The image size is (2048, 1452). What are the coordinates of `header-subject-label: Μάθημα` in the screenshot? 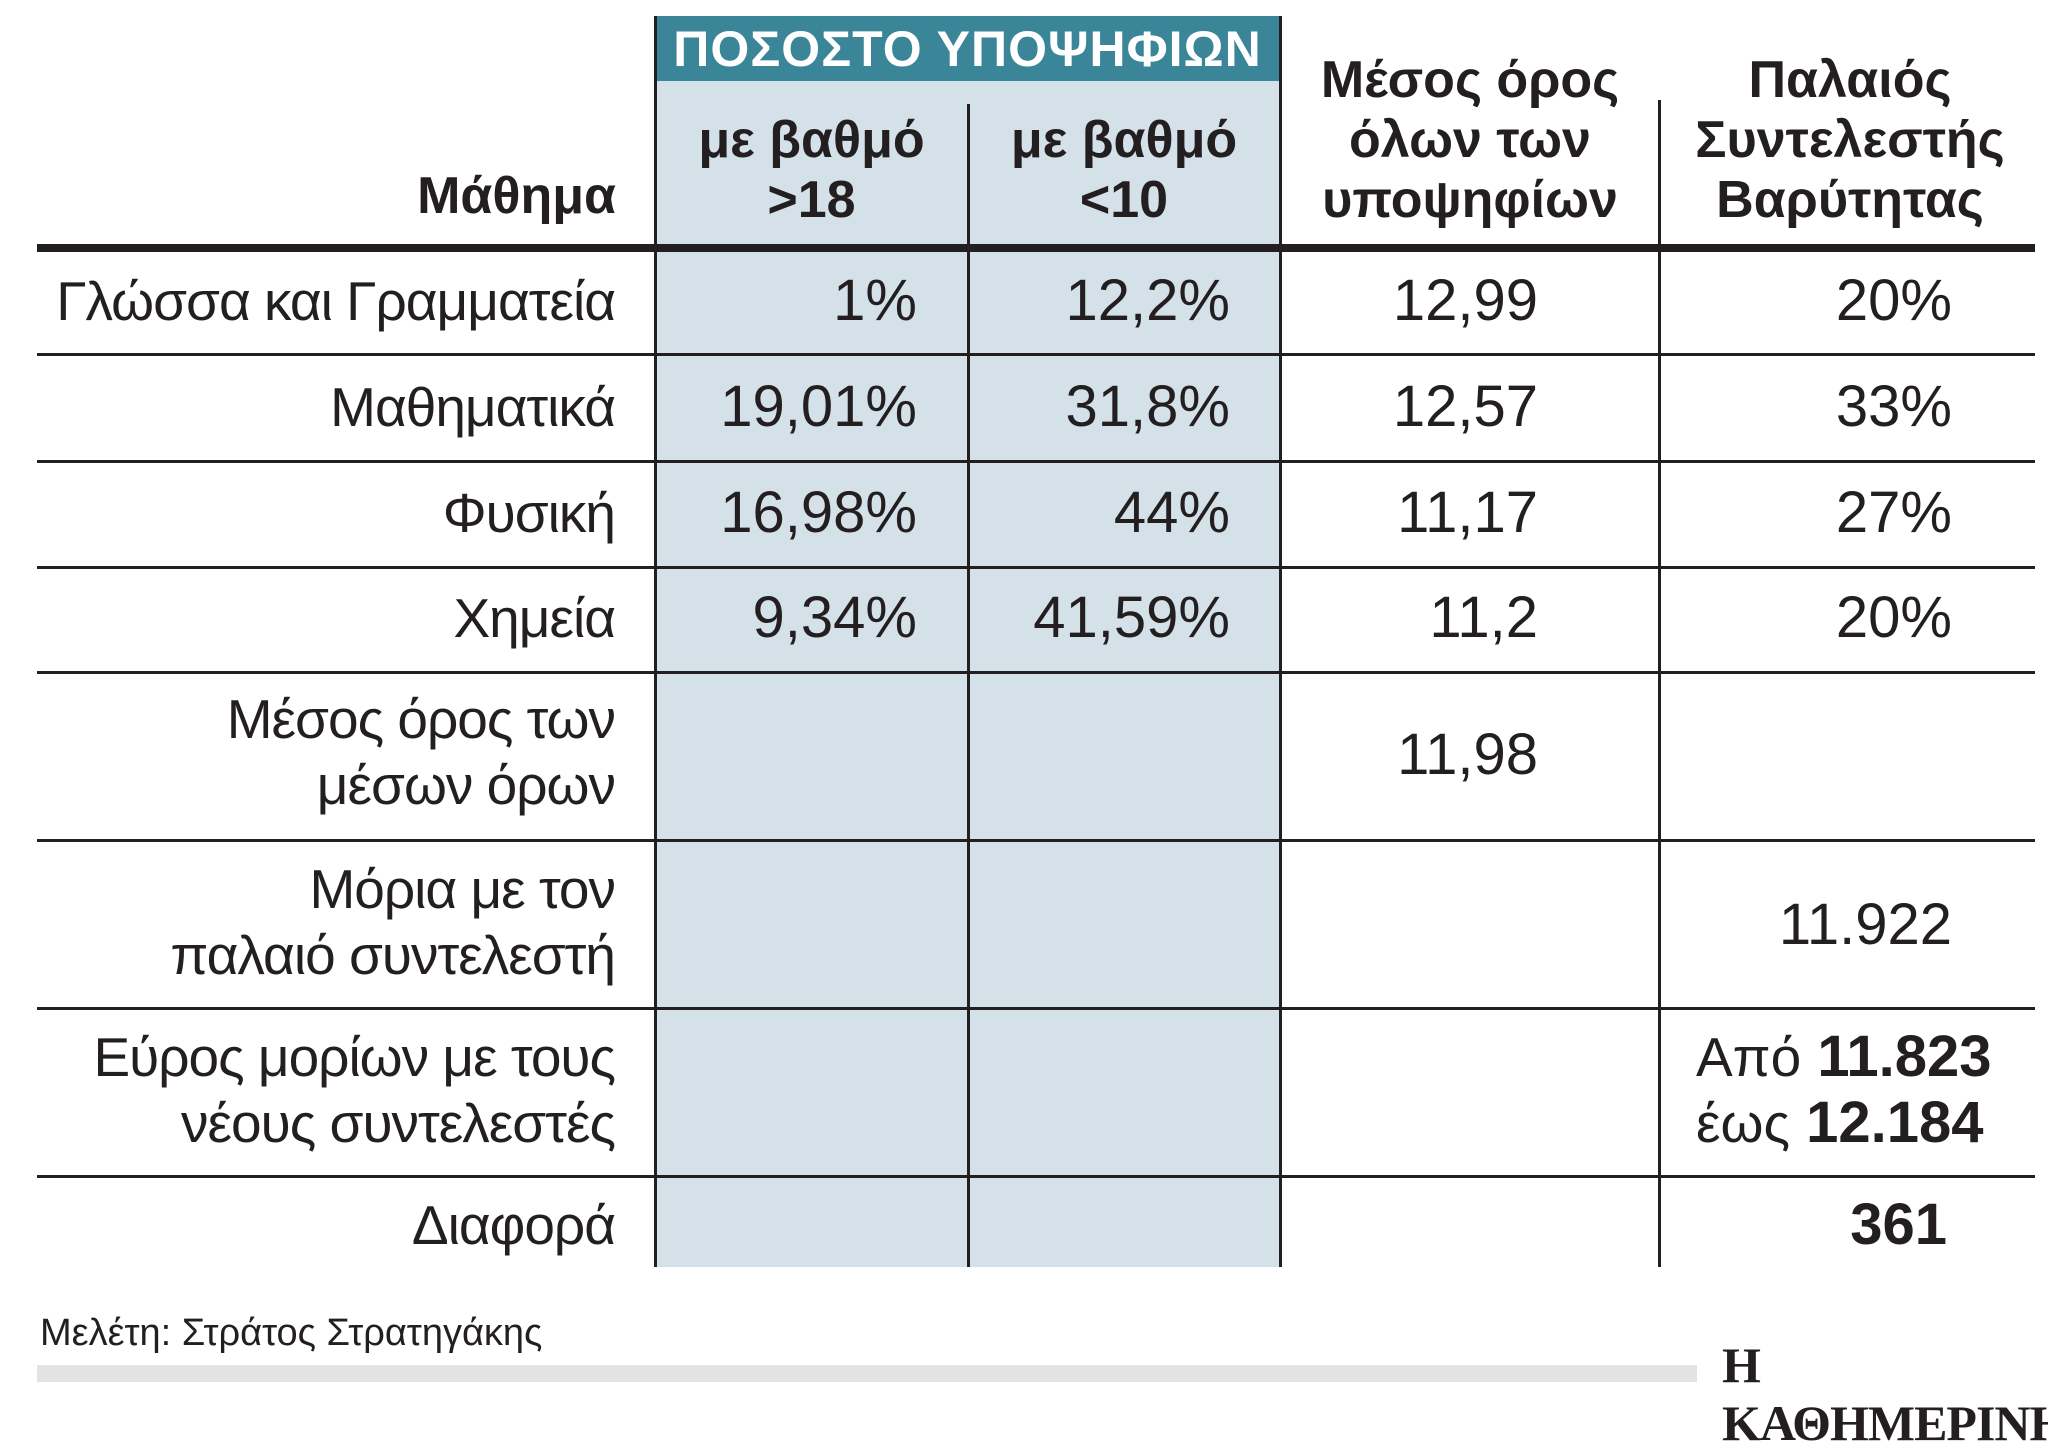 It's located at (516, 196).